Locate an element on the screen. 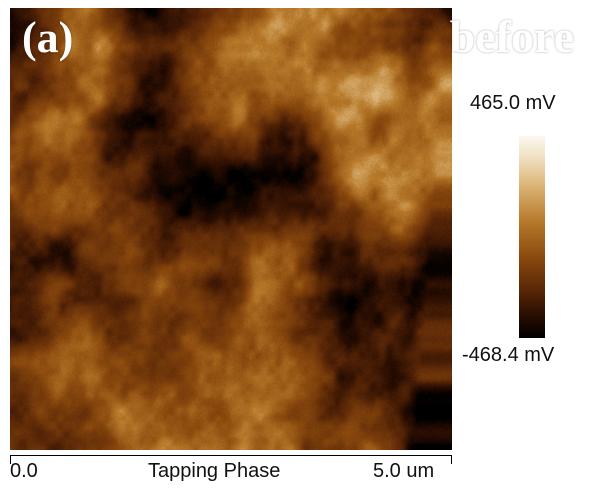  phase-colorbar is located at coordinates (532, 237).